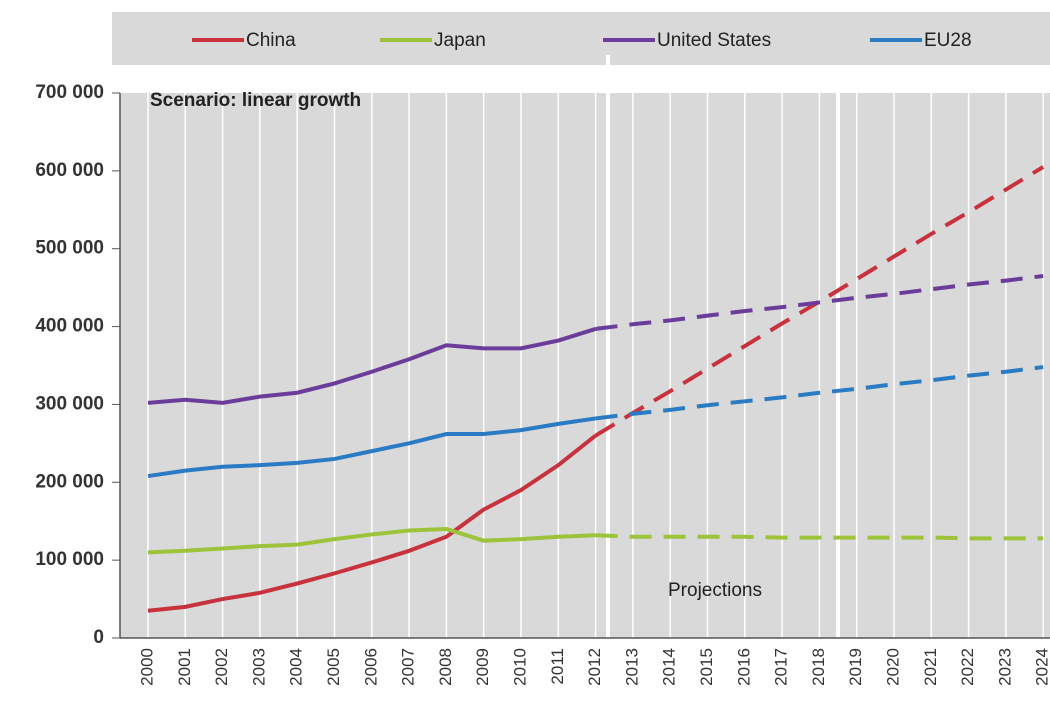  What do you see at coordinates (519, 667) in the screenshot?
I see `x-tick-label: 2010` at bounding box center [519, 667].